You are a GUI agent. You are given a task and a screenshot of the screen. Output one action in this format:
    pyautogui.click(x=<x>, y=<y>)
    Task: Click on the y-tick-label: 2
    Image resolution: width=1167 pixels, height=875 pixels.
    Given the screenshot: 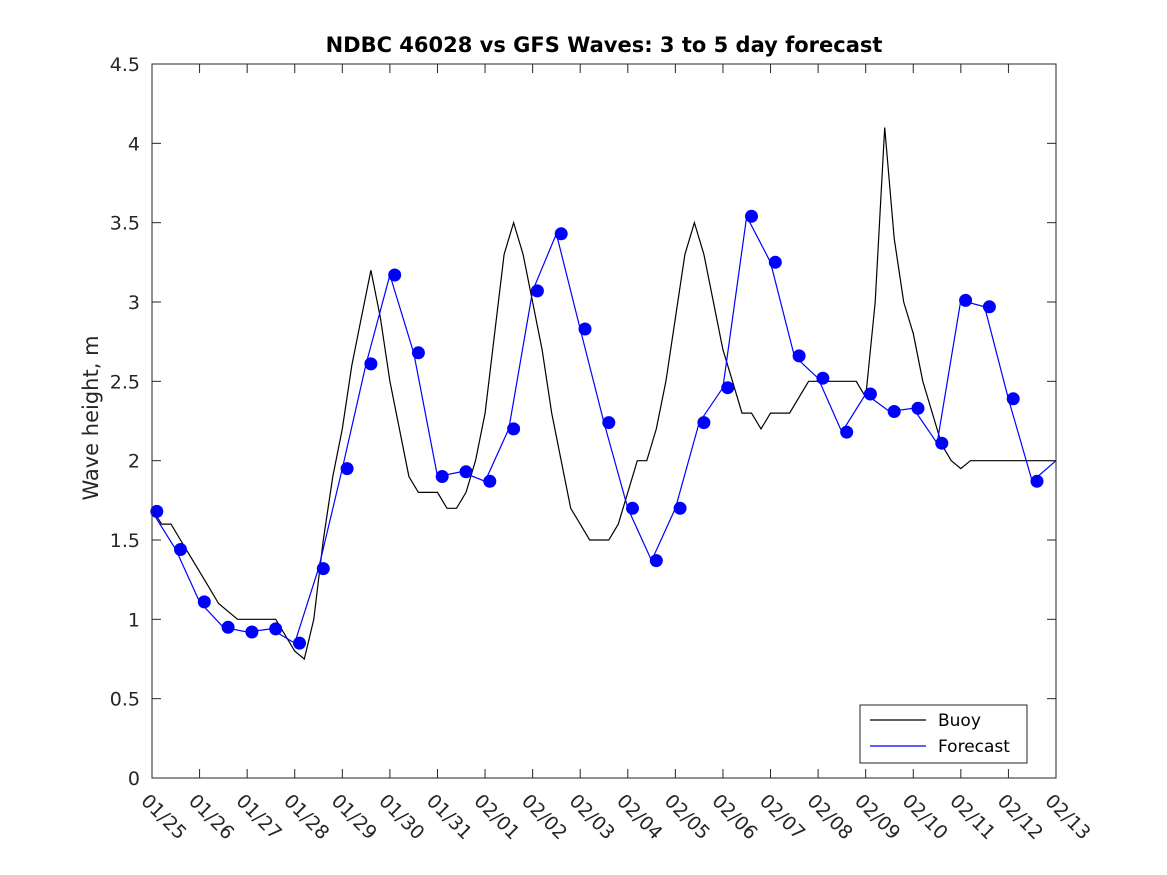 What is the action you would take?
    pyautogui.click(x=134, y=462)
    